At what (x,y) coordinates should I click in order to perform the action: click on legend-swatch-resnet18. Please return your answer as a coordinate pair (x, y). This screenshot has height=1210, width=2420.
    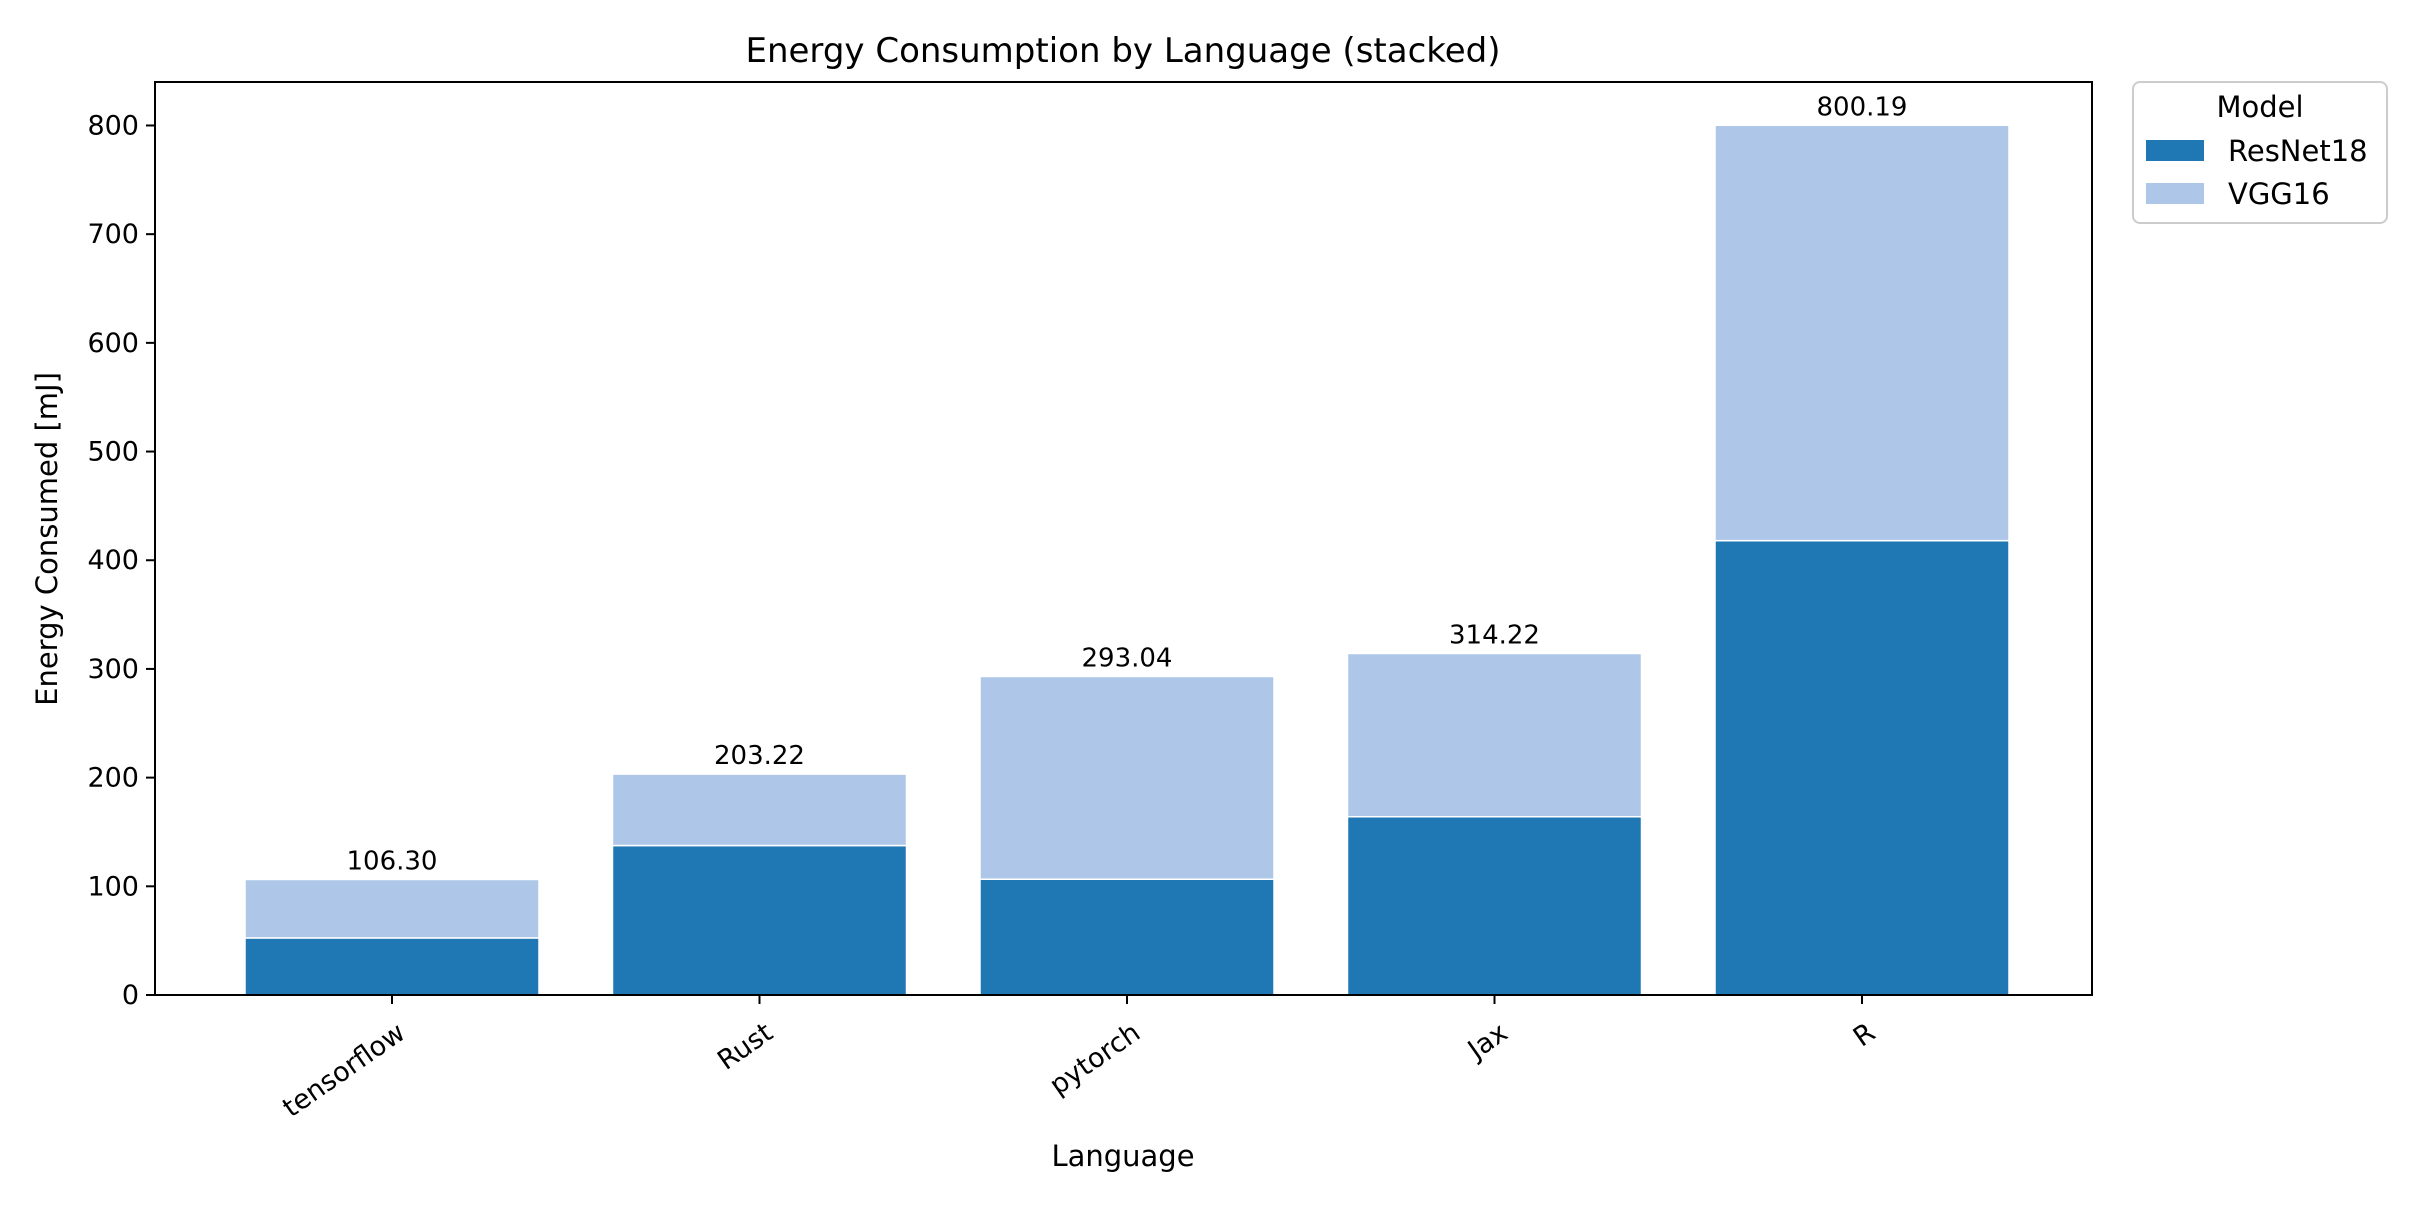
    Looking at the image, I should click on (2175, 150).